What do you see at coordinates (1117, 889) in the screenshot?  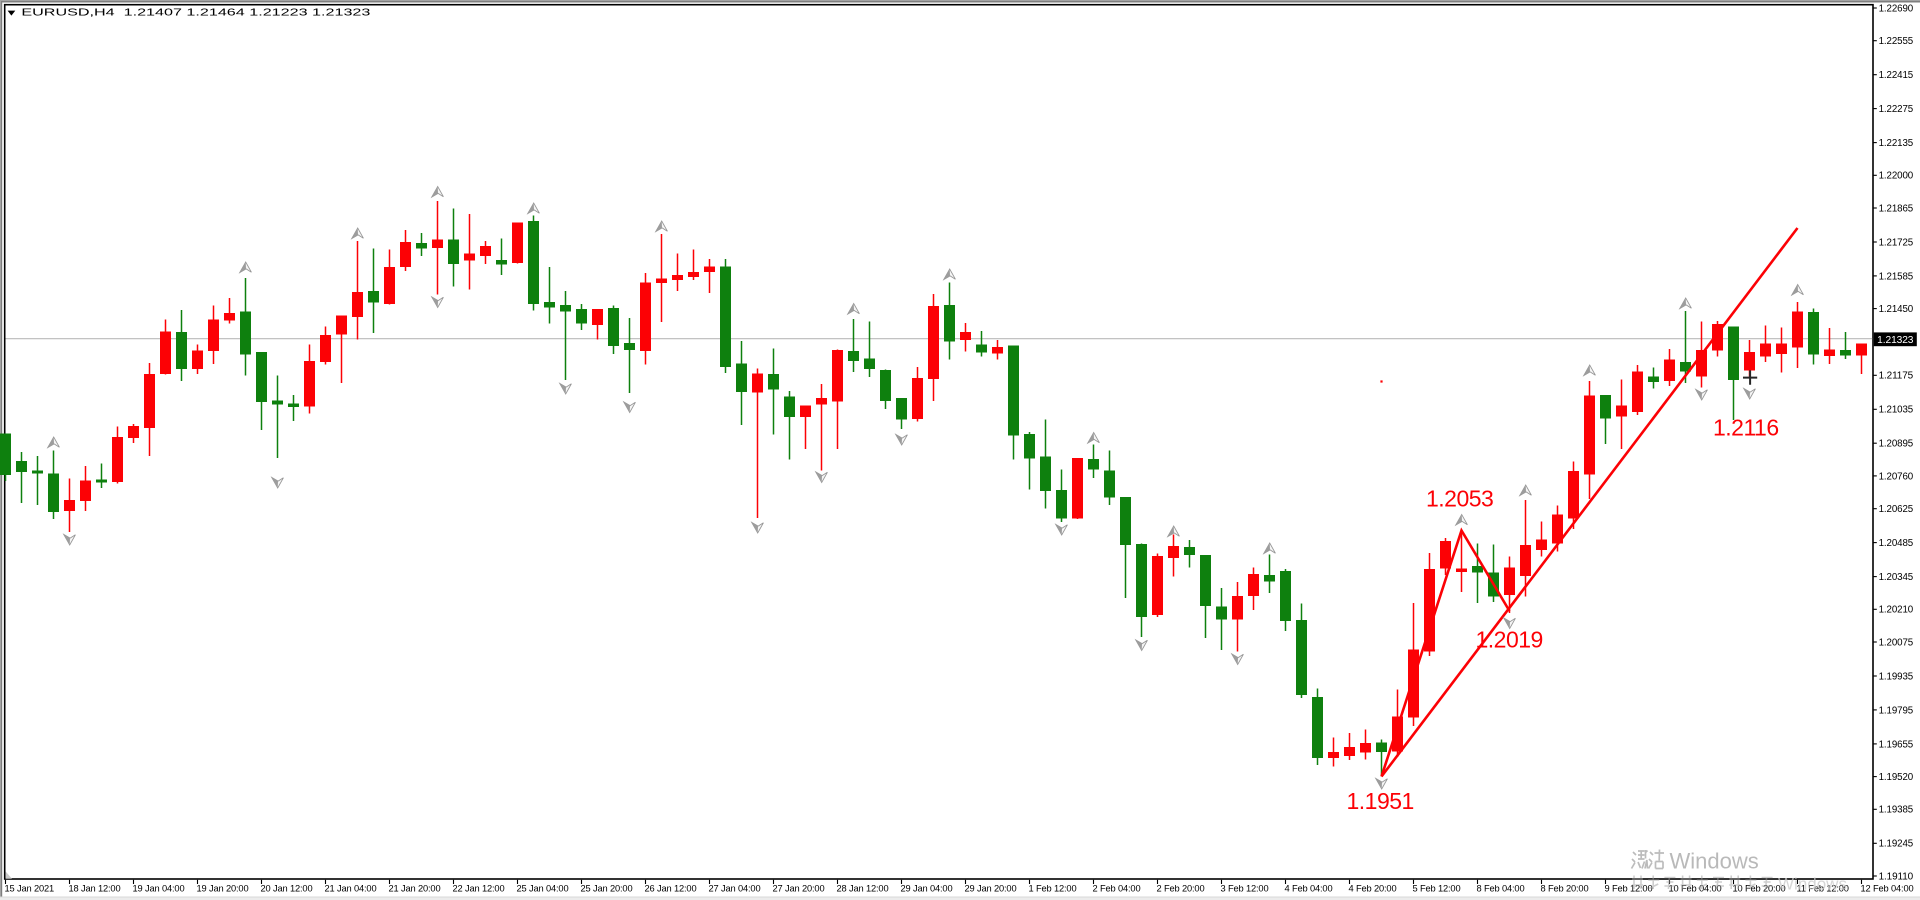 I see `svg-text: 2 Feb 04:00` at bounding box center [1117, 889].